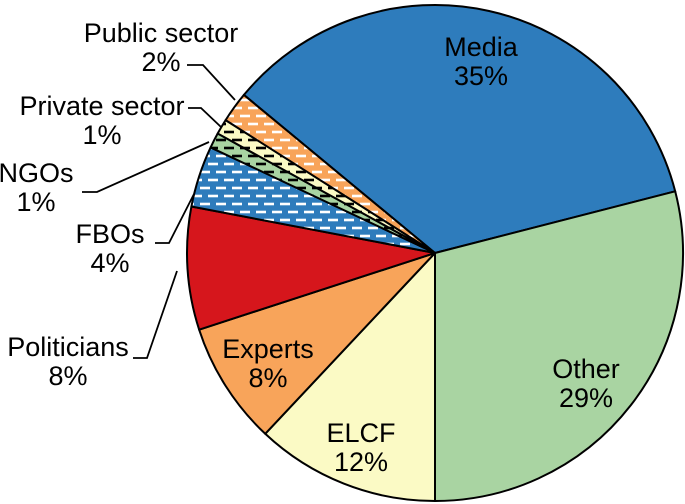 The width and height of the screenshot is (685, 504). Describe the element at coordinates (109, 248) in the screenshot. I see `slice-label-fbos: FBOs 4%` at that location.